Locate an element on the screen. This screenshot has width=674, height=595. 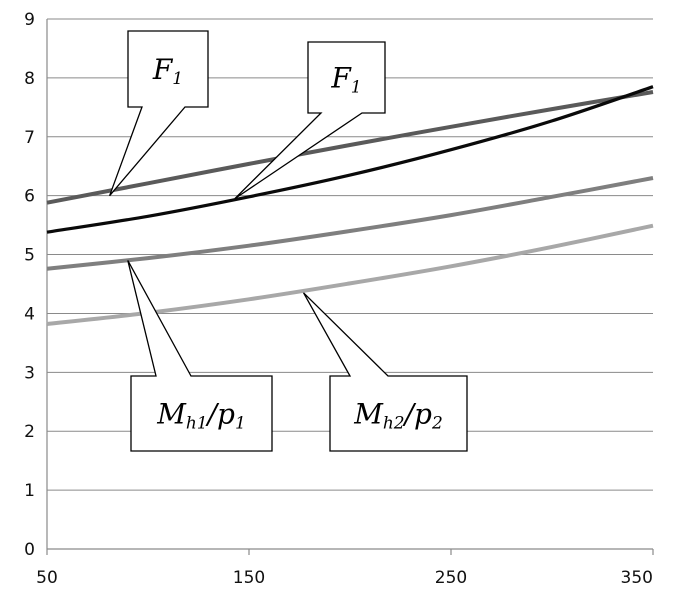
callout-mh2-p2: Mh2/p2 is located at coordinates (385, 372).